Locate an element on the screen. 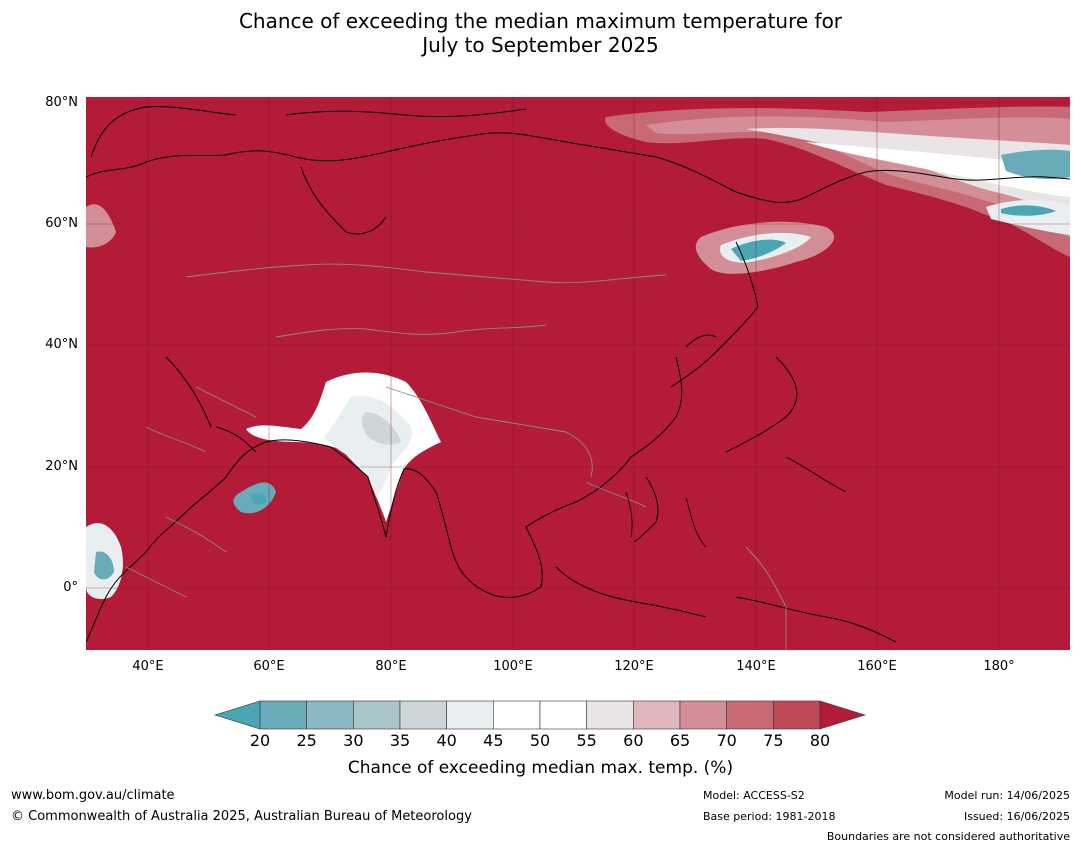 Image resolution: width=1081 pixels, height=850 pixels. europe-probability-region is located at coordinates (101, 226).